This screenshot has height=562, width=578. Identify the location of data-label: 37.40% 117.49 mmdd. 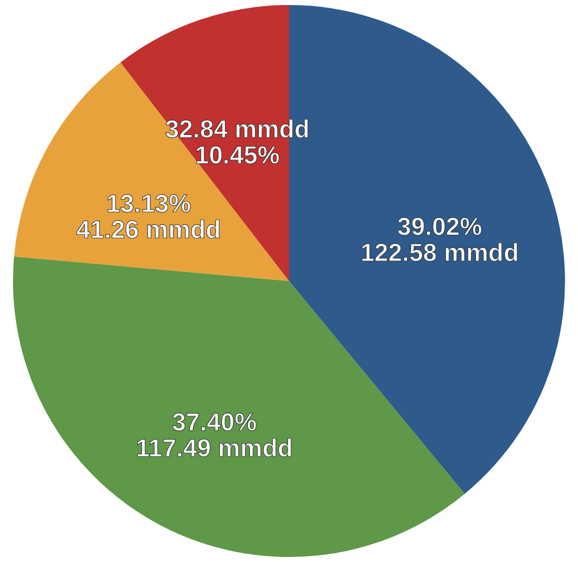
(214, 435).